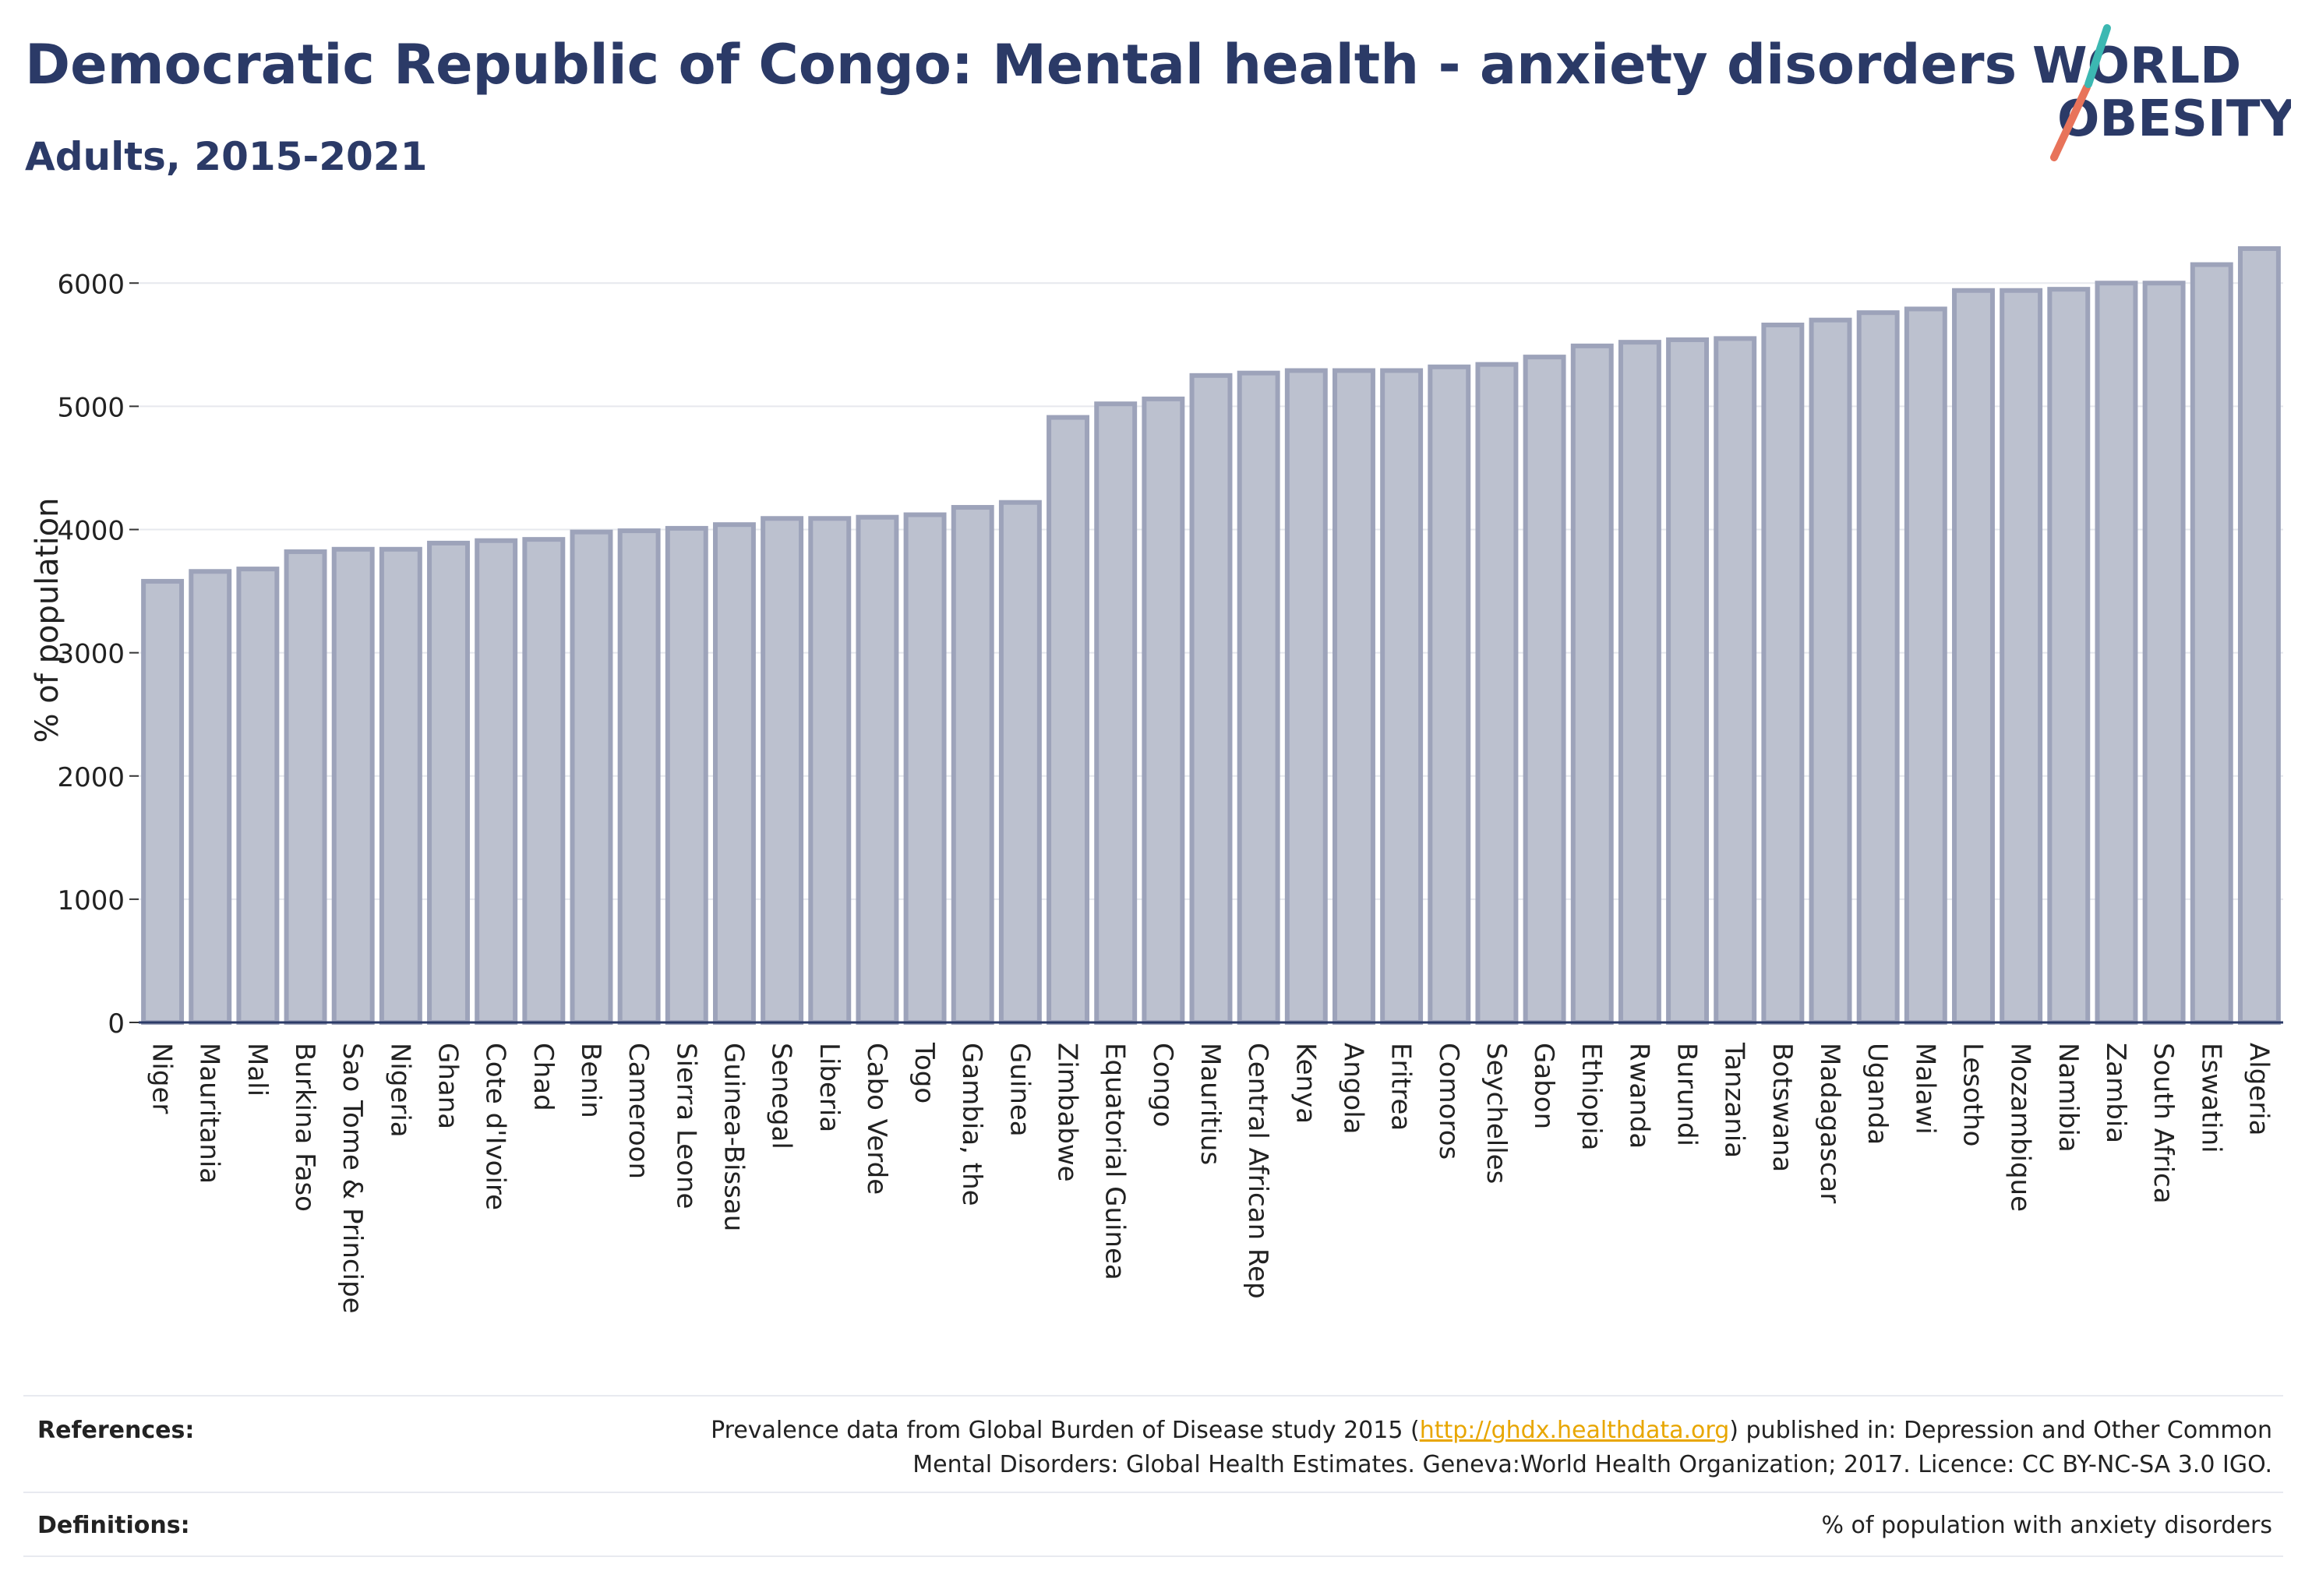  I want to click on x-tick-label: Cote d'Ivoire, so click(496, 1126).